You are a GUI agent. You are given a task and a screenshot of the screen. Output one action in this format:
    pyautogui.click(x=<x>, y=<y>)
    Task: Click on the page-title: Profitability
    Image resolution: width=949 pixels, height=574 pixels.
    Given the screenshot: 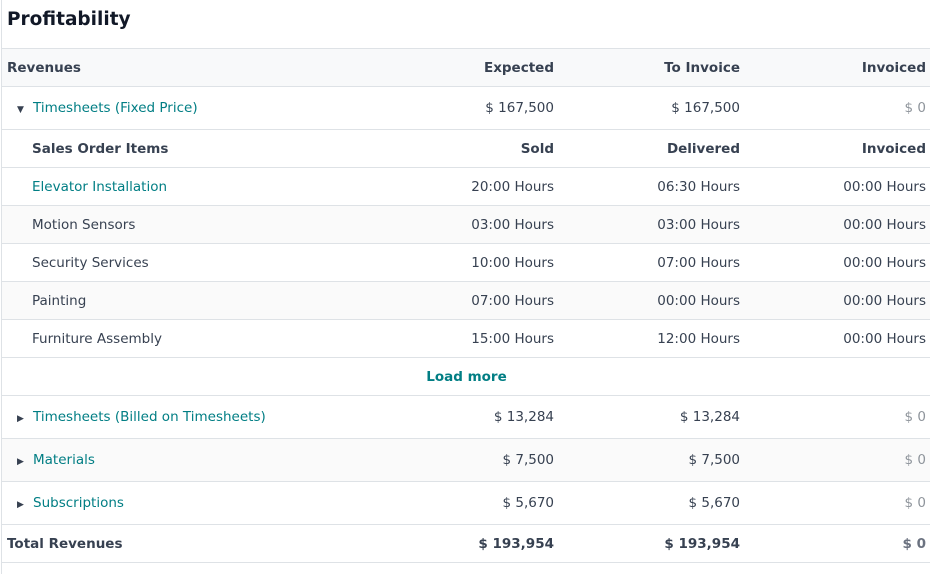 What is the action you would take?
    pyautogui.click(x=69, y=19)
    